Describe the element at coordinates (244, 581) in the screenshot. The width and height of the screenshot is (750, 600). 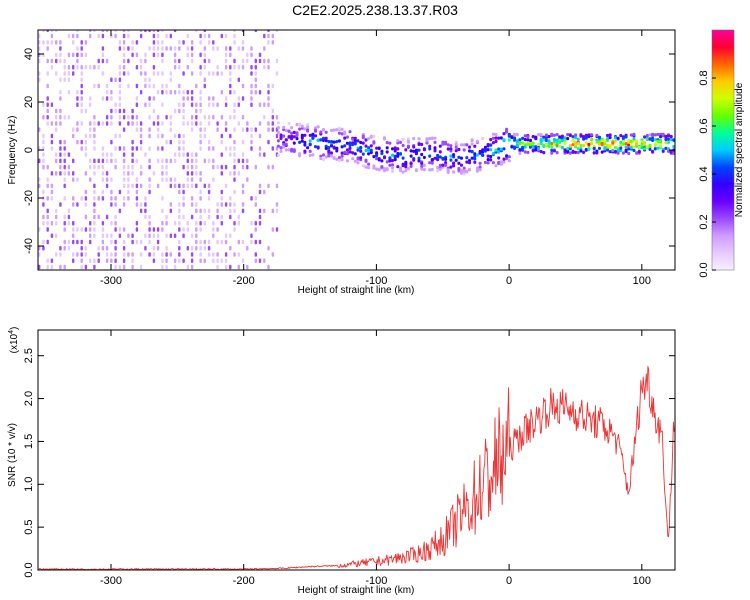
I see `x-tick-label: -200` at that location.